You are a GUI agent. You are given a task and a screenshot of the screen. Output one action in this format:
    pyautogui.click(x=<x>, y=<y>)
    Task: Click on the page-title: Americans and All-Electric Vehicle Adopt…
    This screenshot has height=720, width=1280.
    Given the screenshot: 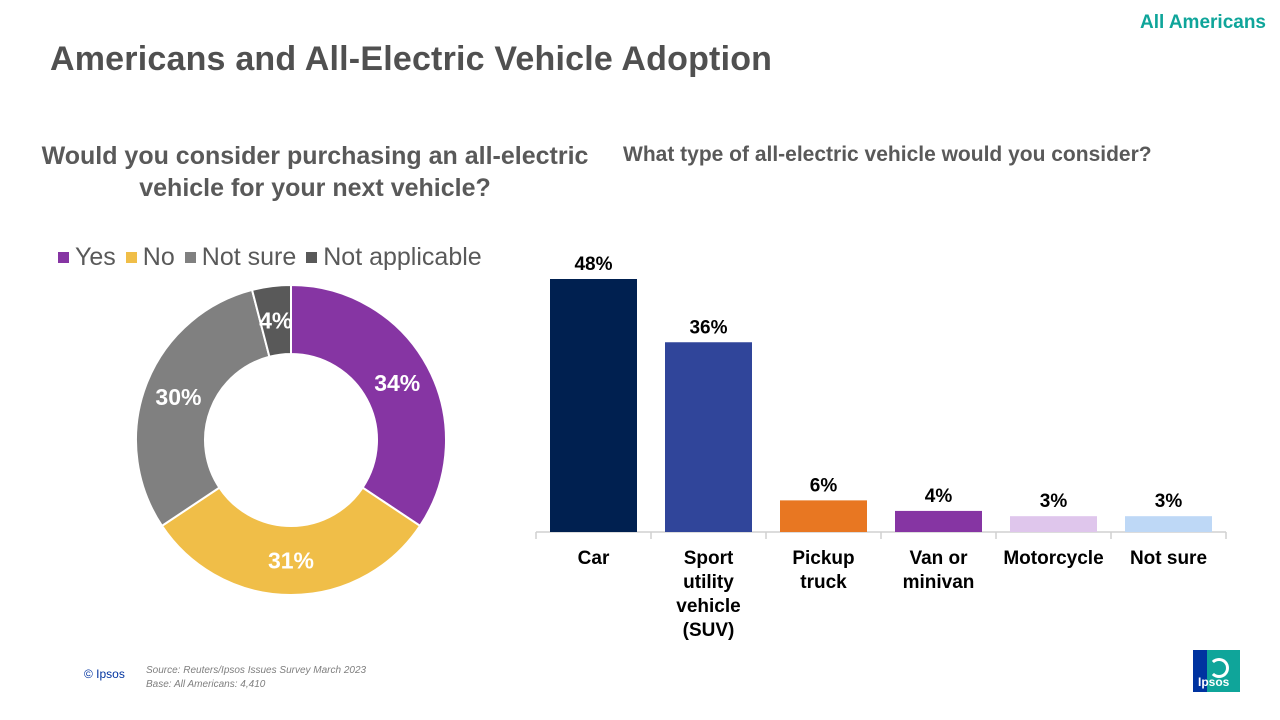 What is the action you would take?
    pyautogui.click(x=411, y=59)
    